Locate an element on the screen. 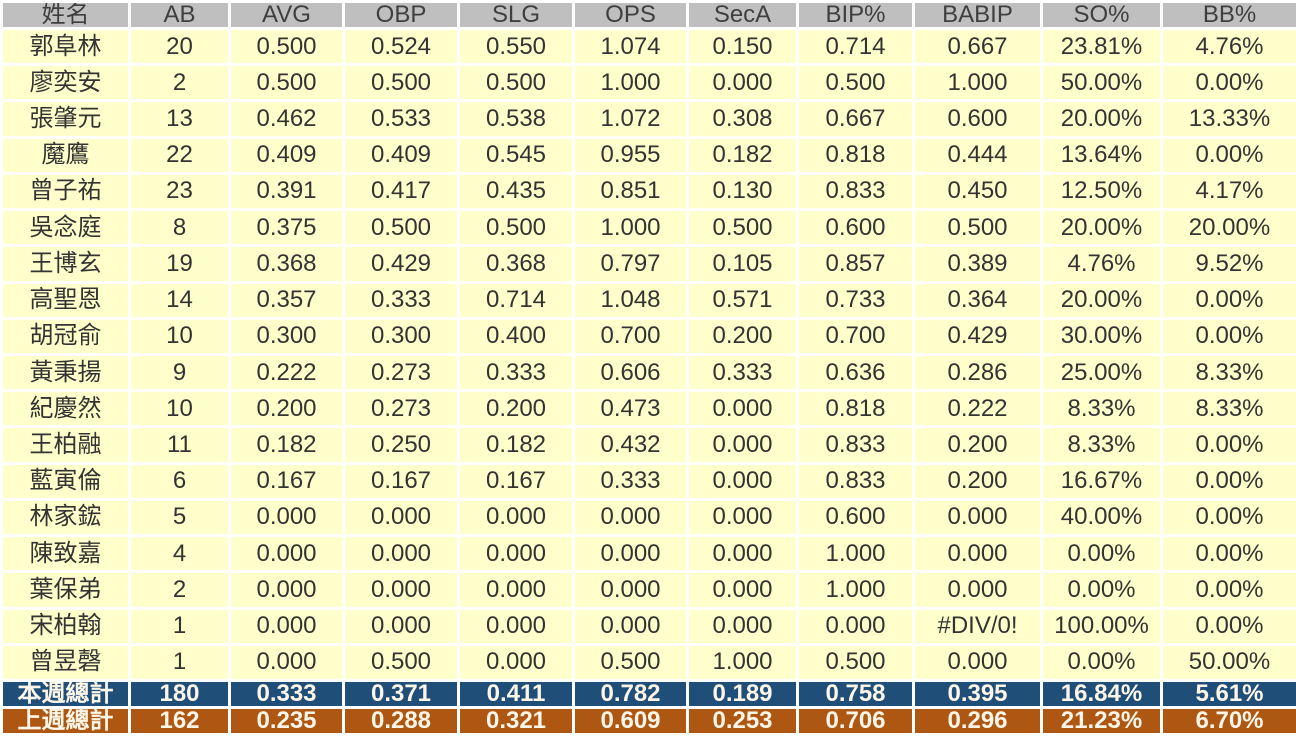 Image resolution: width=1296 pixels, height=736 pixels. player-name-cell: 藍寅倫 is located at coordinates (65, 481).